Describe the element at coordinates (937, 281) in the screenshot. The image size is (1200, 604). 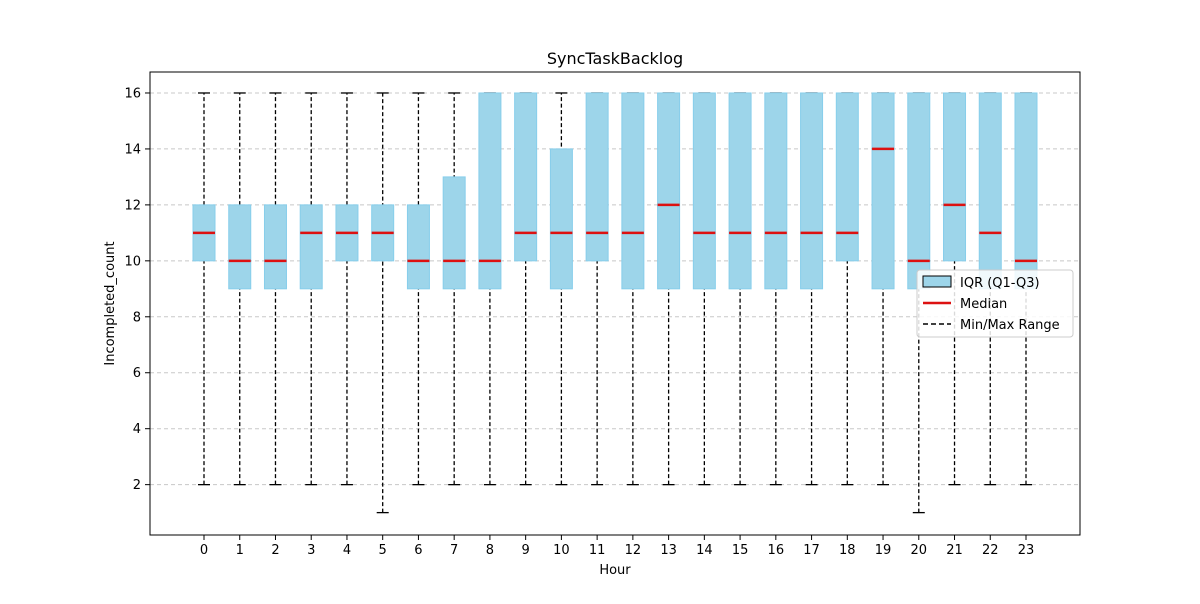
I see `legend-iqr-swatch` at that location.